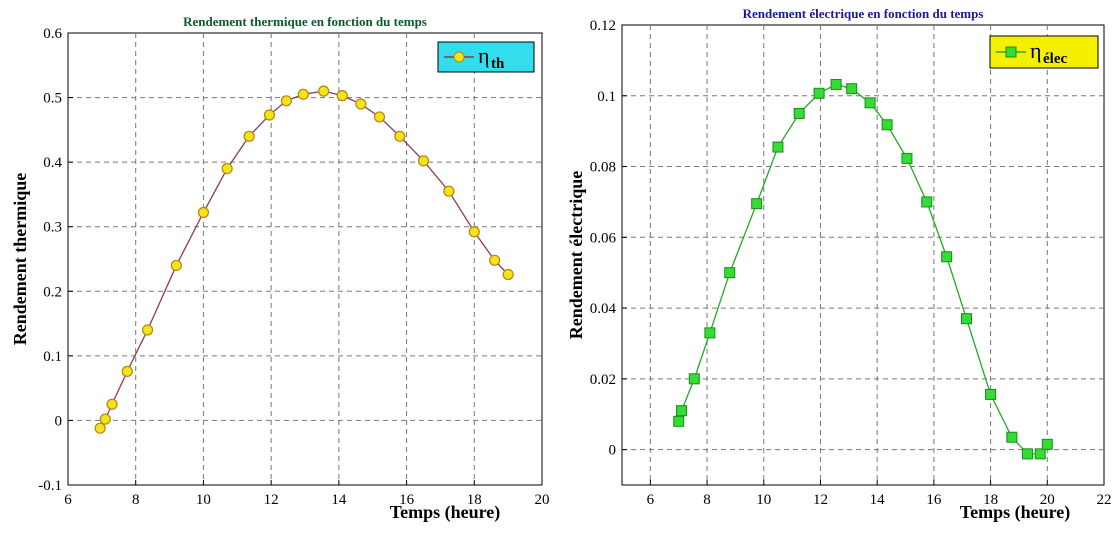  What do you see at coordinates (1104, 500) in the screenshot?
I see `x-tick-label: 22` at bounding box center [1104, 500].